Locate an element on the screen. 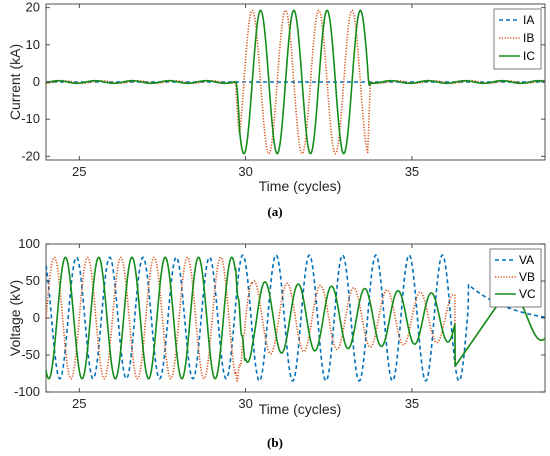 This screenshot has width=550, height=456. legend-label-ib: IB is located at coordinates (528, 38).